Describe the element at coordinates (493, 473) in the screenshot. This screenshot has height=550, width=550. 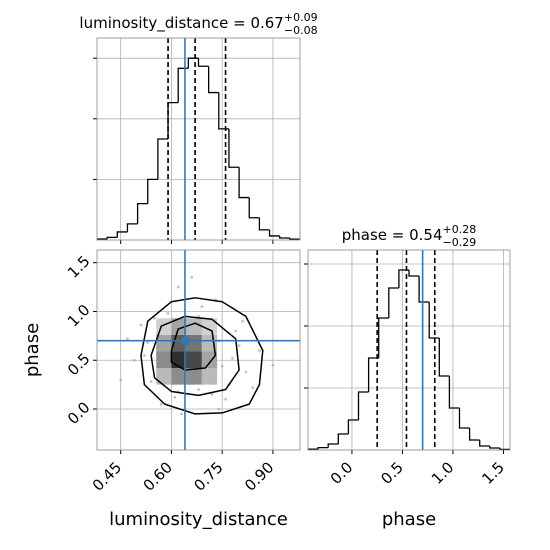
I see `x-tick-label: 1.5` at that location.